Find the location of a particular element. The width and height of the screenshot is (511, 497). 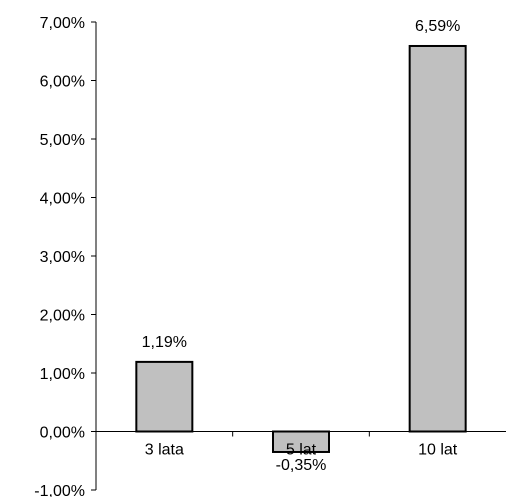

data-label: -0,35% is located at coordinates (301, 465).